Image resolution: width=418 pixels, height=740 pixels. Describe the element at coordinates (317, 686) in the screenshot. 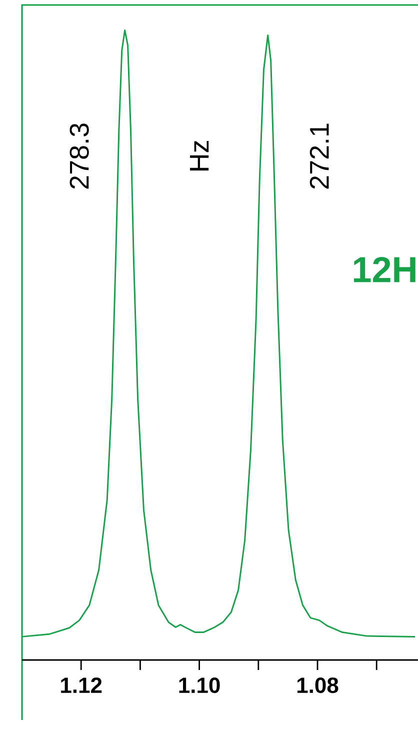

I see `x-tick-label: 1.08` at that location.